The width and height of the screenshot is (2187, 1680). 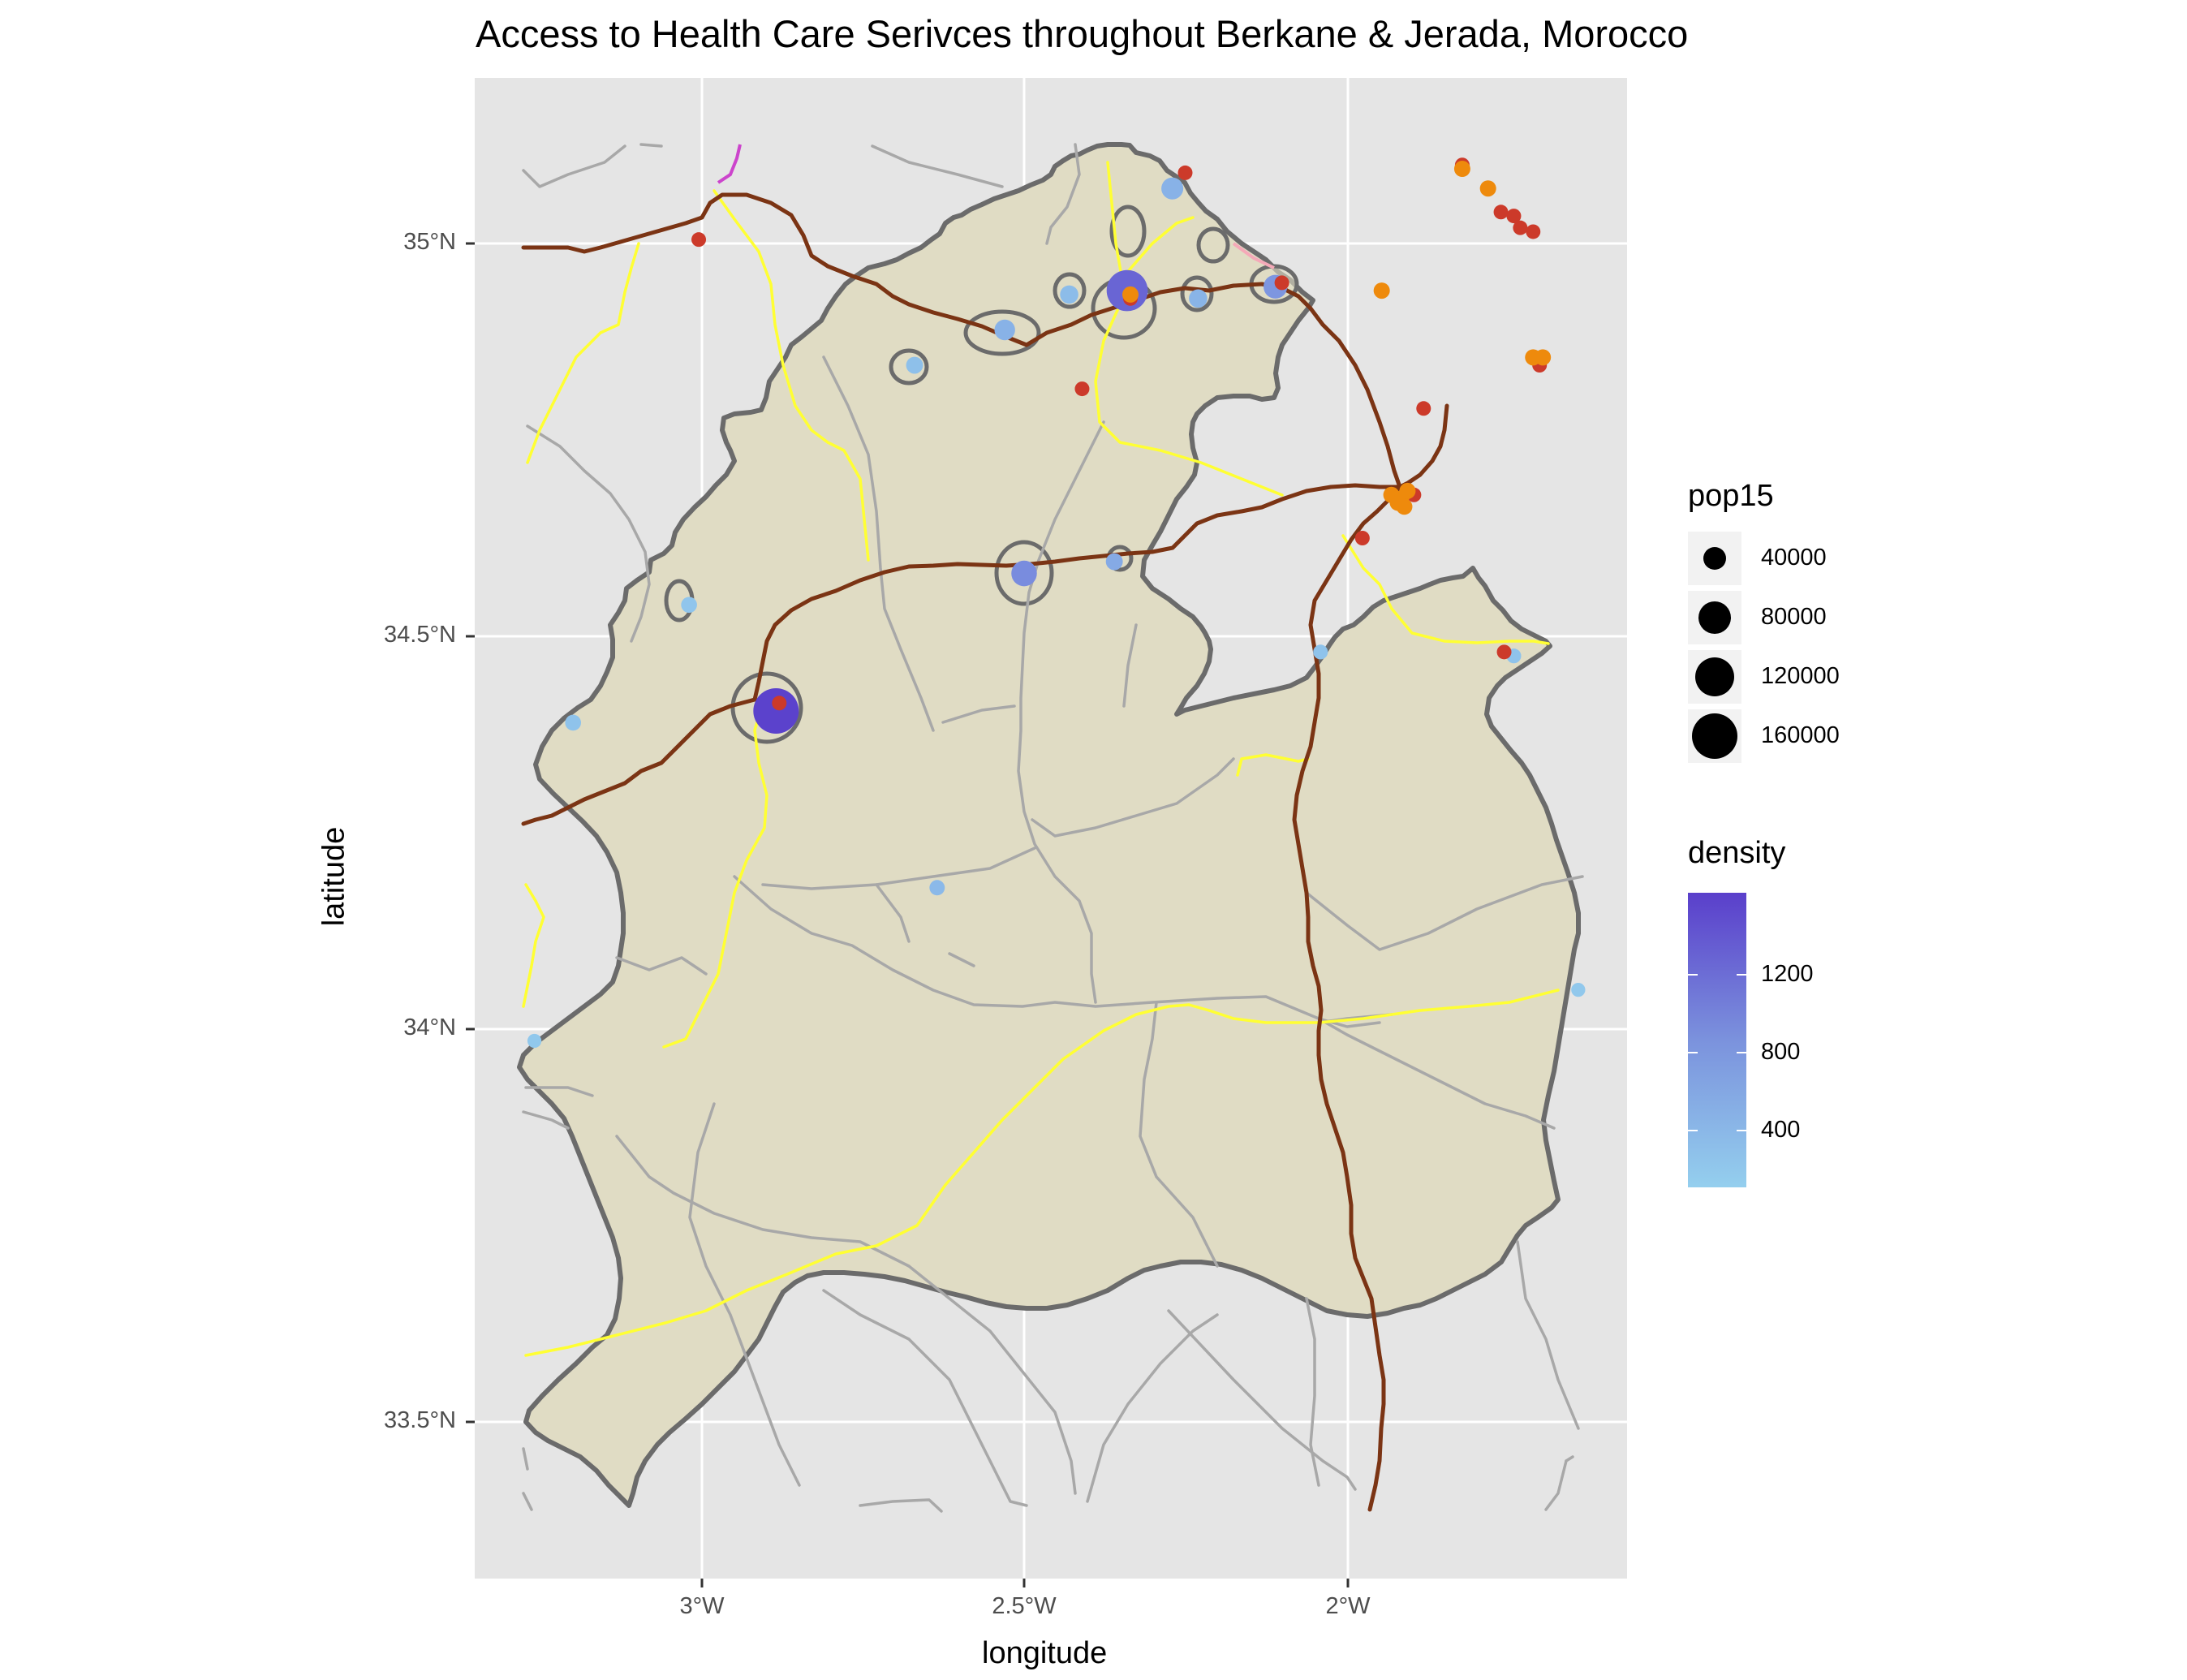 I want to click on colorbar-ticks, so click(x=1717, y=1052).